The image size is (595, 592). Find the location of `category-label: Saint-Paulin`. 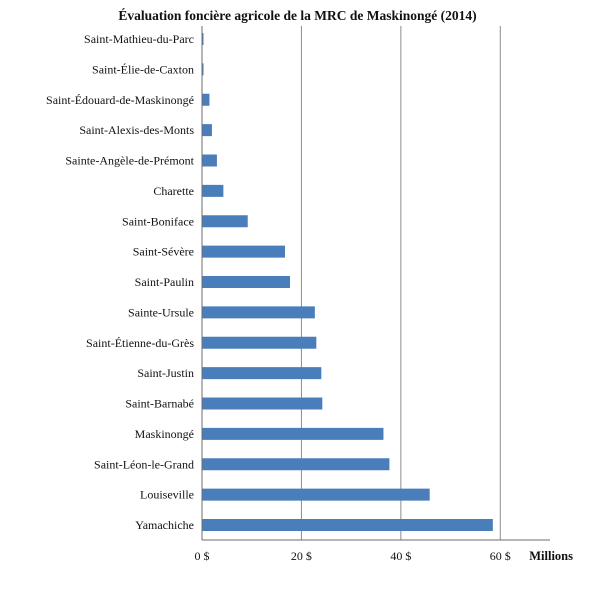

category-label: Saint-Paulin is located at coordinates (164, 282).